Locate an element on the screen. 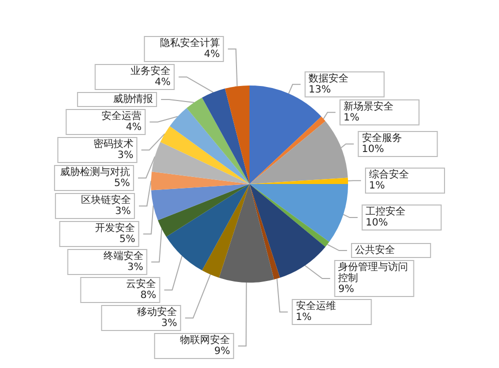  slice-label: 业务安全 is located at coordinates (150, 71).